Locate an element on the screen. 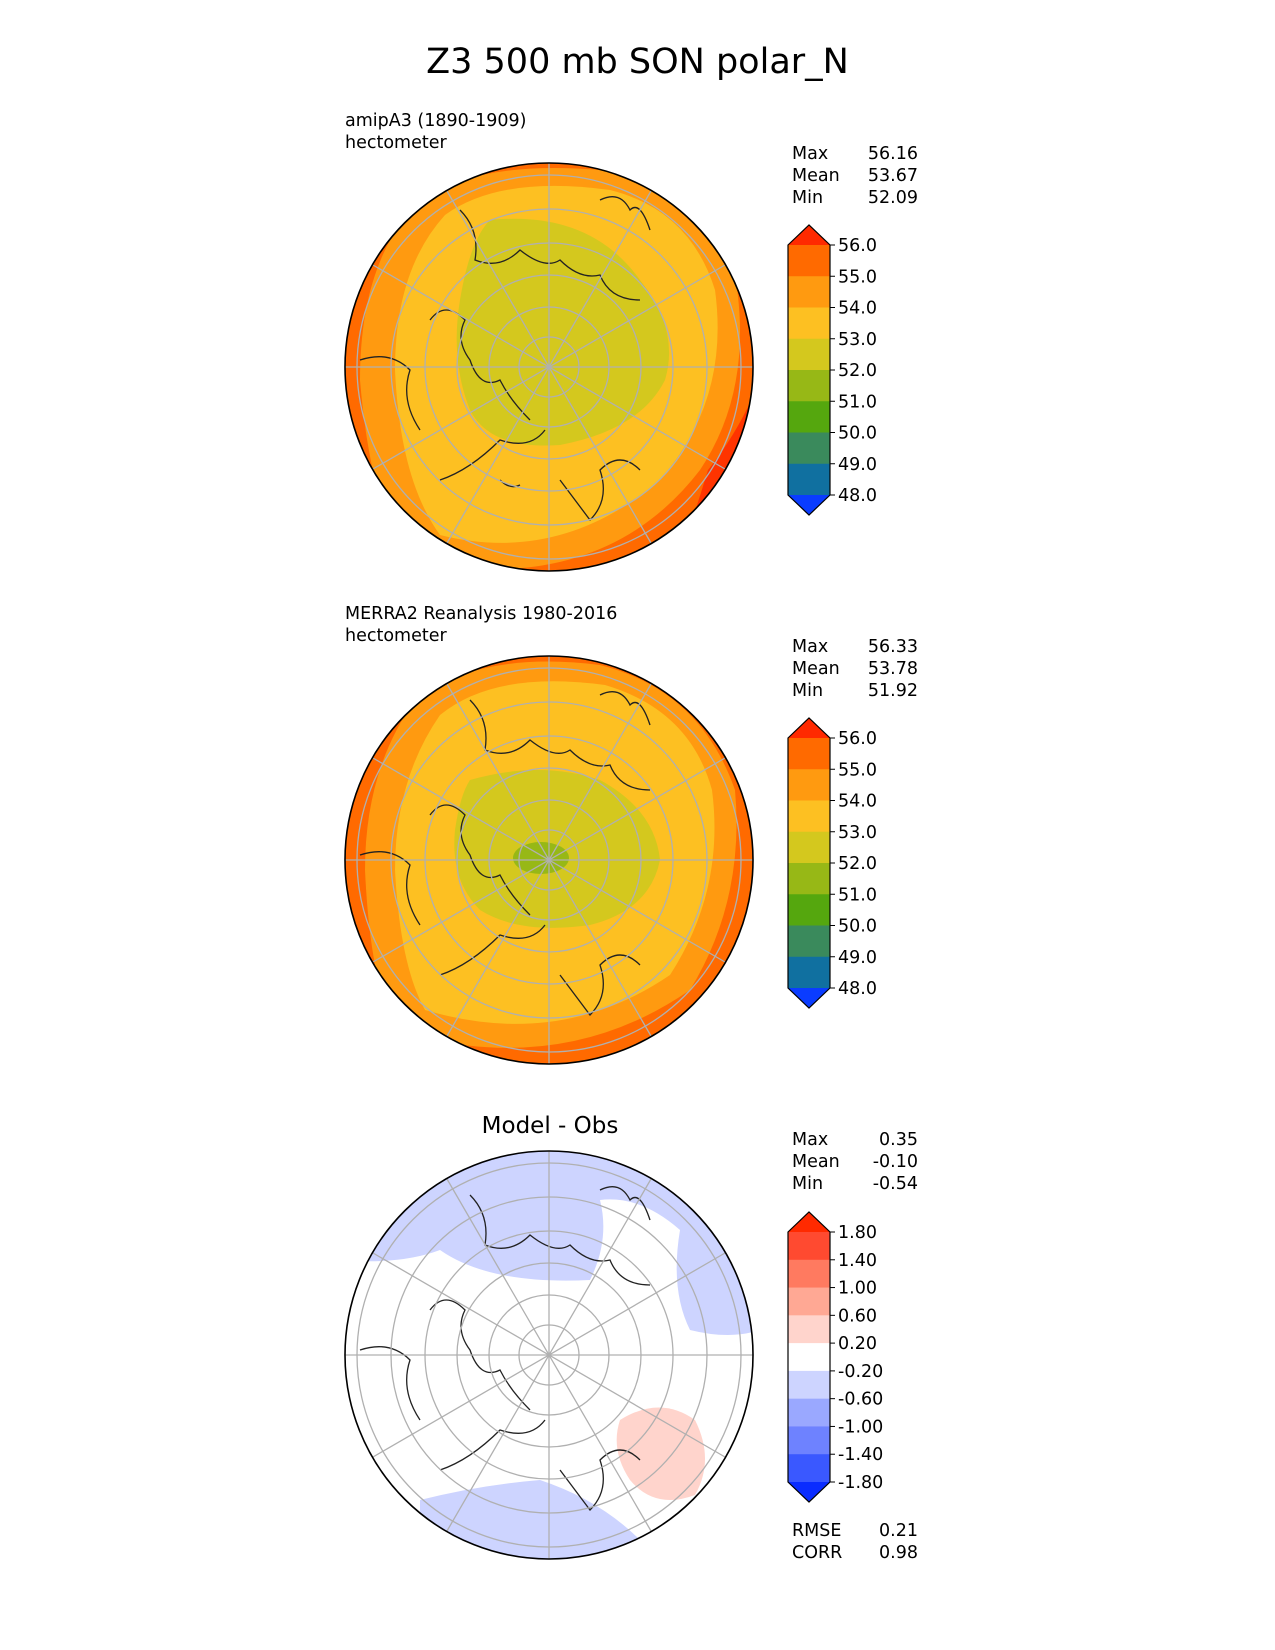 This screenshot has width=1275, height=1650. colorbar-tick-label: -1.40 is located at coordinates (860, 1455).